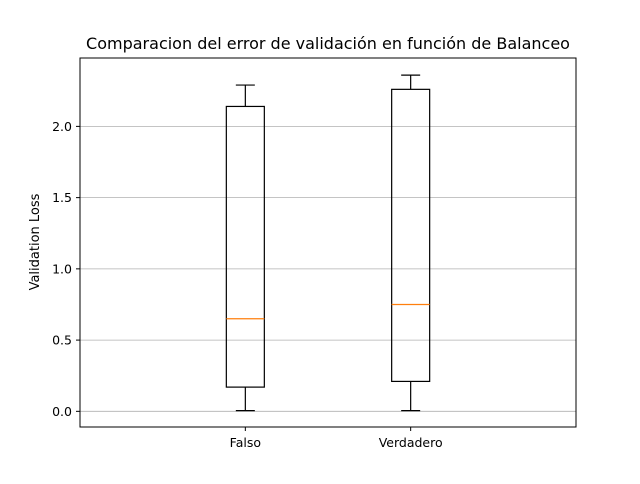 The width and height of the screenshot is (640, 484). Describe the element at coordinates (245, 442) in the screenshot. I see `x-tick-label: Falso` at that location.